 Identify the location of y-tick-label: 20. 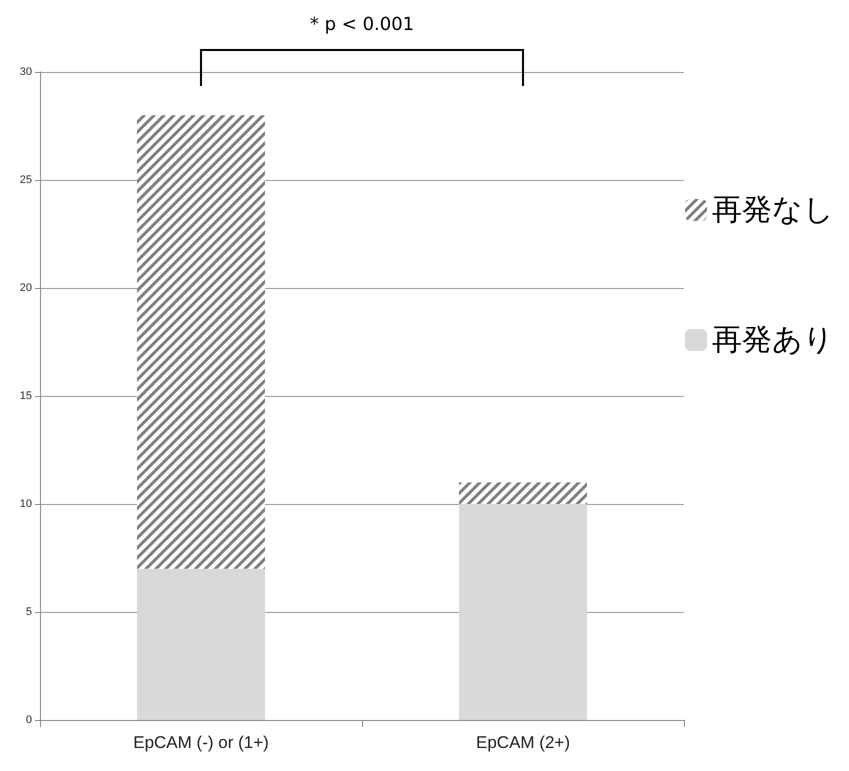
(26, 288).